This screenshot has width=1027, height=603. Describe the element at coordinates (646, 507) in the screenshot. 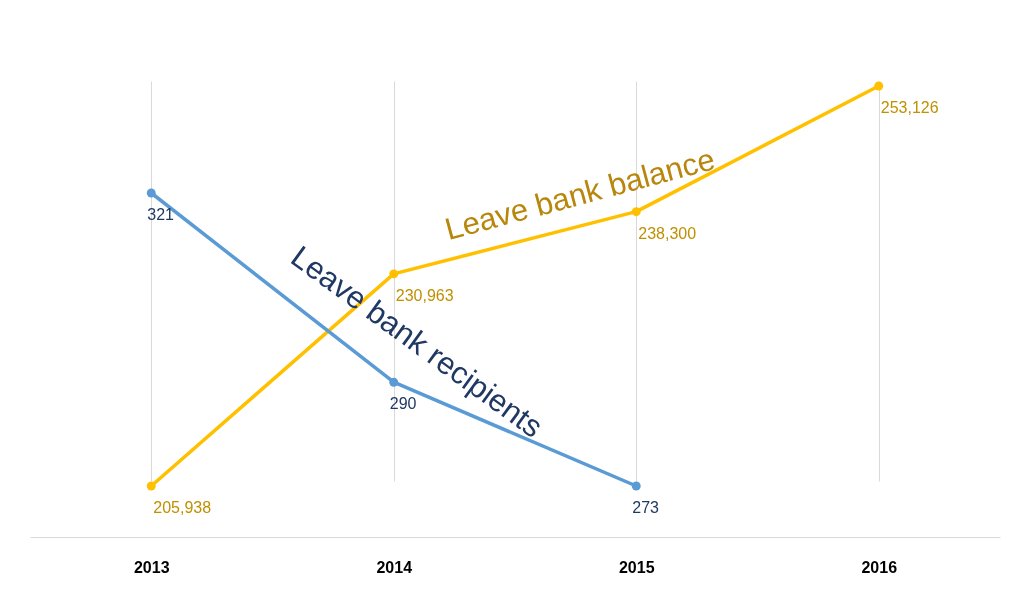

I see `data-label: 273` at that location.